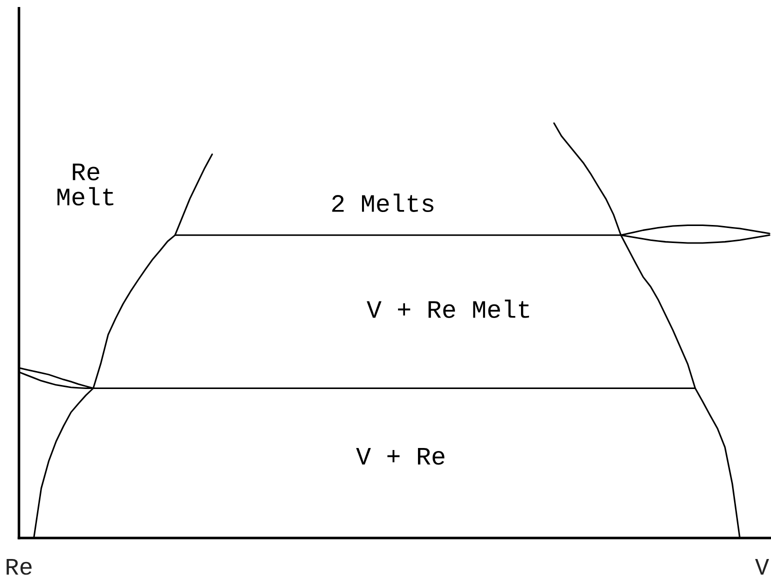 This screenshot has width=771, height=588. I want to click on x-tick-label: V, so click(762, 567).